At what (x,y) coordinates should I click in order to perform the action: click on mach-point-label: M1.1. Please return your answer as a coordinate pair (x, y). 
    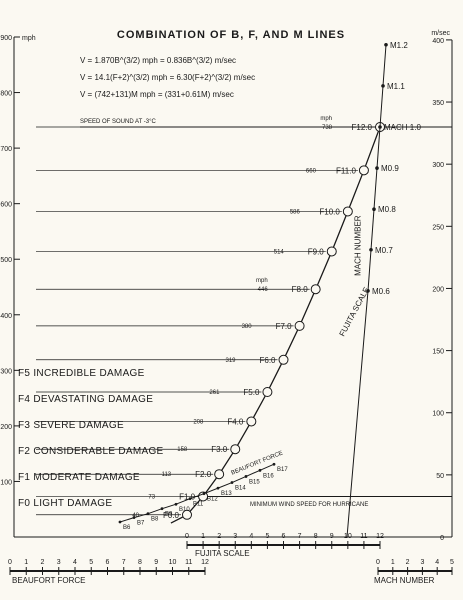
    Looking at the image, I should click on (396, 86).